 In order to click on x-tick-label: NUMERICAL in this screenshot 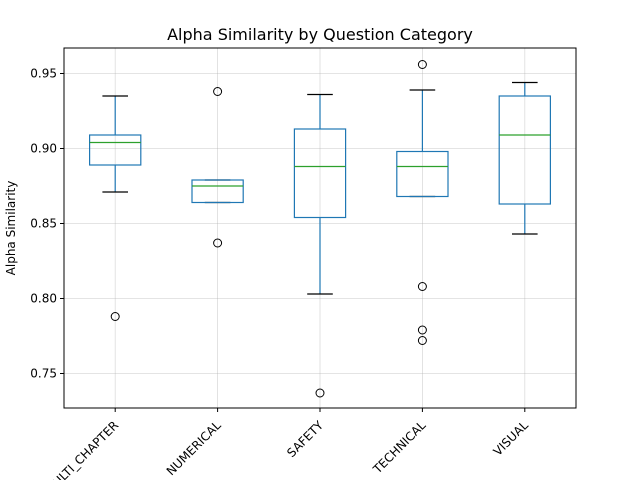, I will do `click(194, 448)`.